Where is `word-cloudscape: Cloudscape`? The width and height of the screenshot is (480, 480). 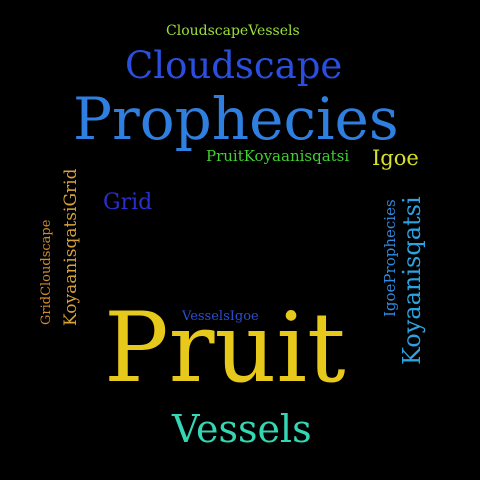 word-cloudscape: Cloudscape is located at coordinates (234, 65).